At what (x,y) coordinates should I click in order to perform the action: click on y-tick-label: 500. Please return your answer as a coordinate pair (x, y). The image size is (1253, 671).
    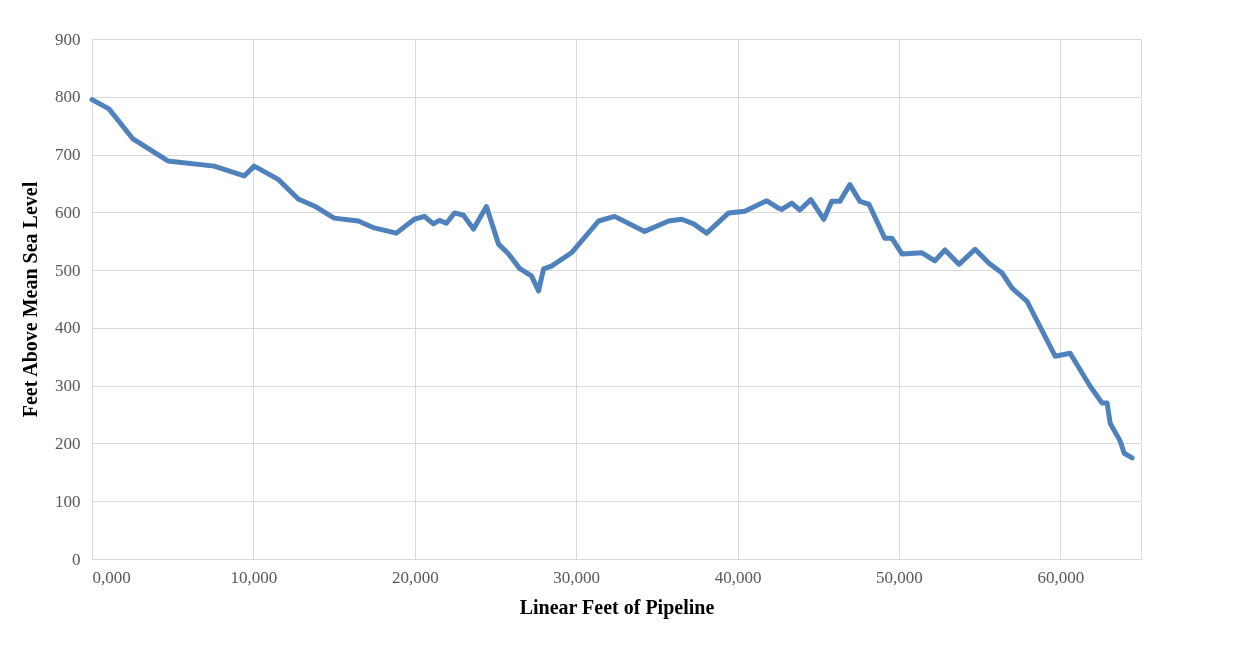
    Looking at the image, I should click on (68, 270).